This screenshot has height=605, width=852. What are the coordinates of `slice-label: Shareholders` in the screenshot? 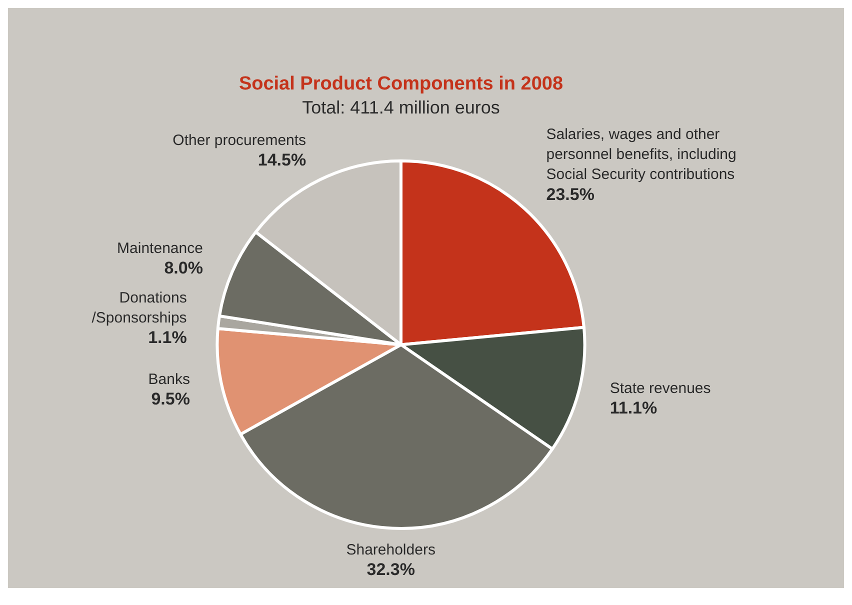 It's located at (391, 549).